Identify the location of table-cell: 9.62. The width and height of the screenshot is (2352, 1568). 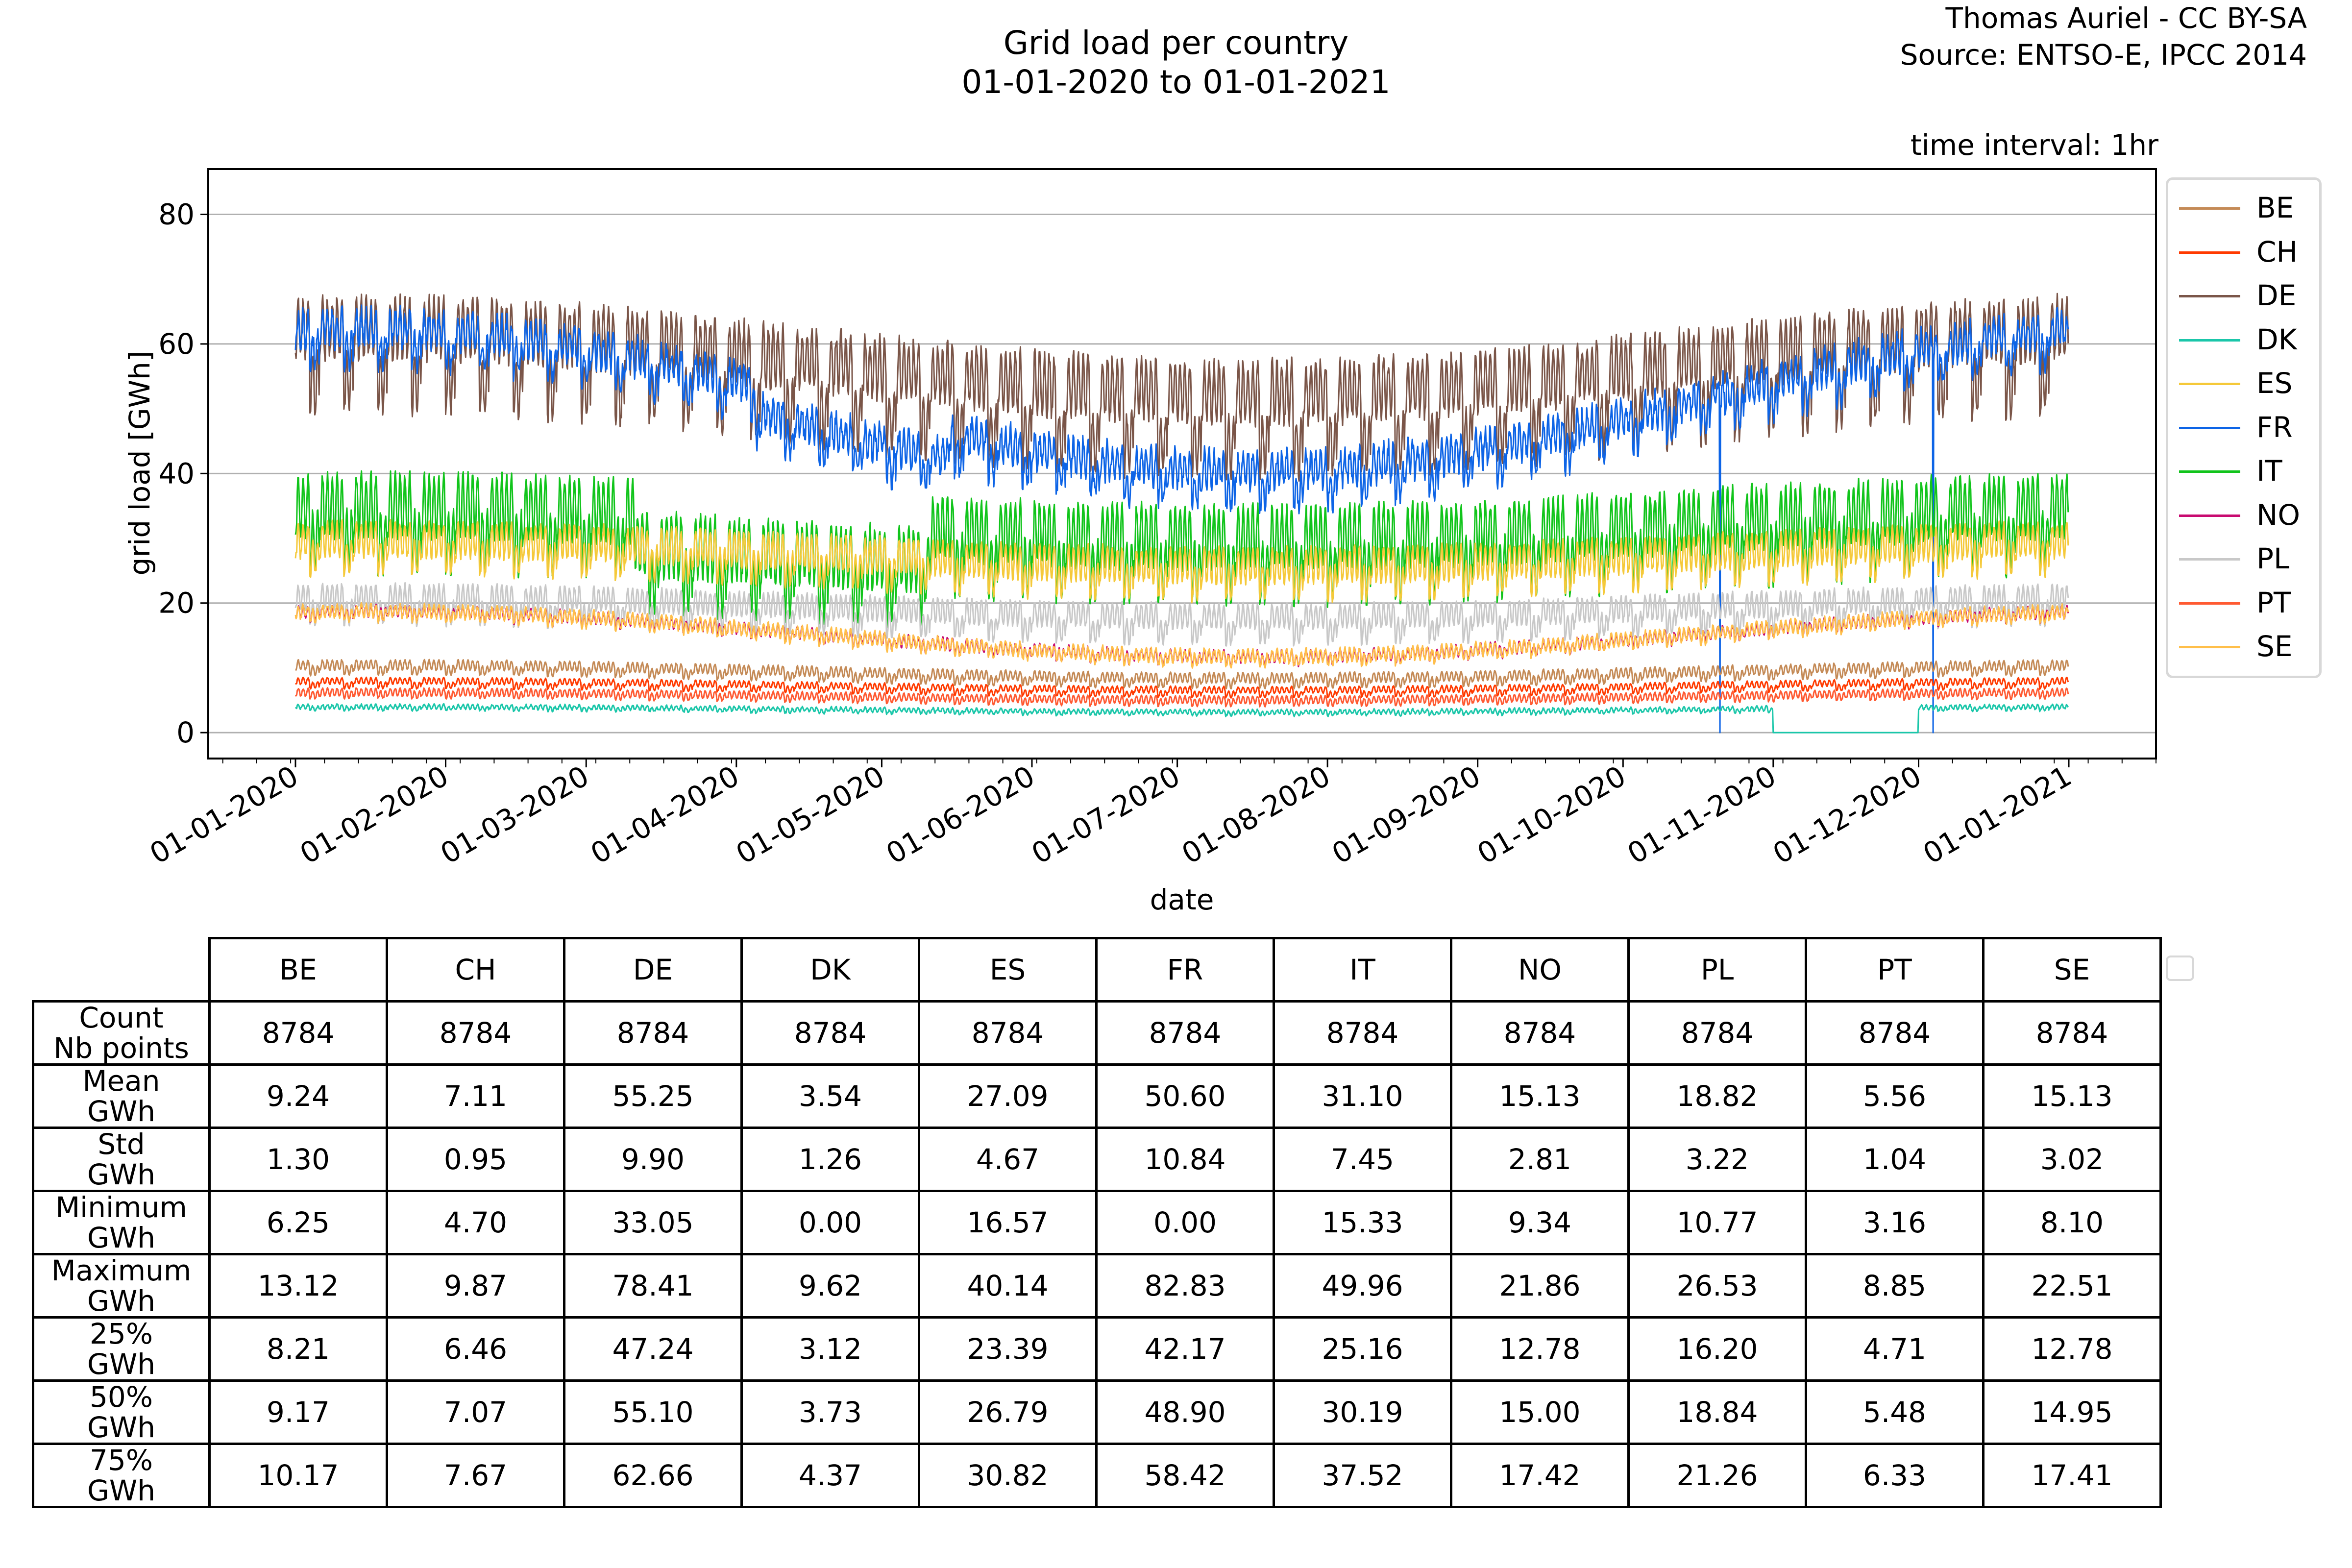
(830, 1286).